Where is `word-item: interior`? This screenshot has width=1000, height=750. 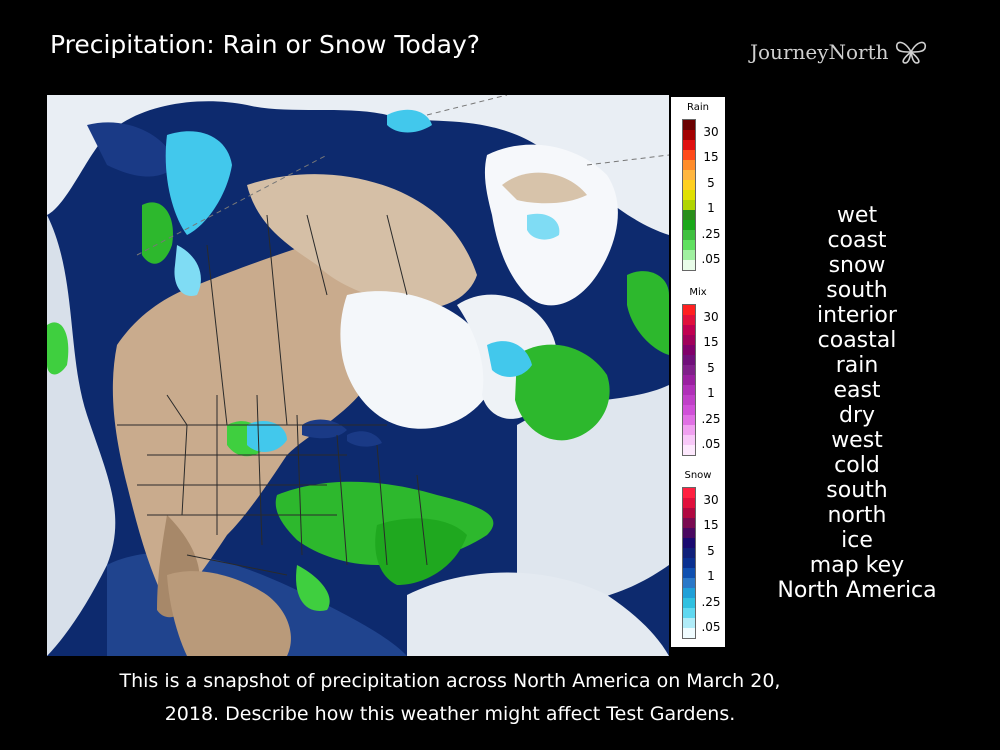 word-item: interior is located at coordinates (857, 315).